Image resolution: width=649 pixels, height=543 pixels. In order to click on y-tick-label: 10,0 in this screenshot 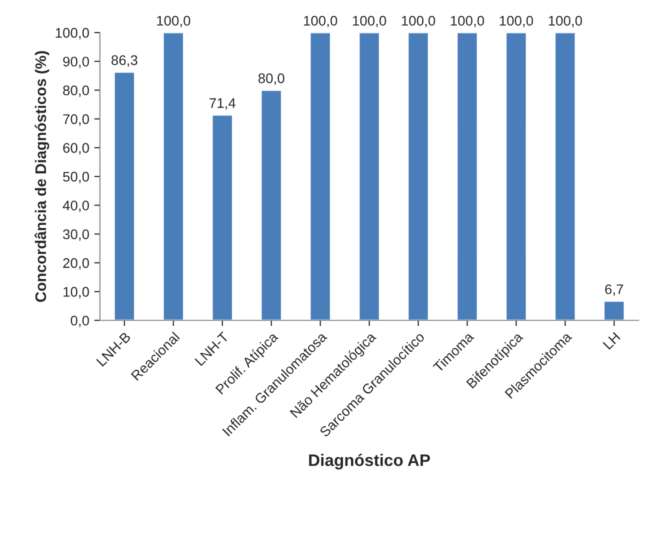, I will do `click(76, 292)`.